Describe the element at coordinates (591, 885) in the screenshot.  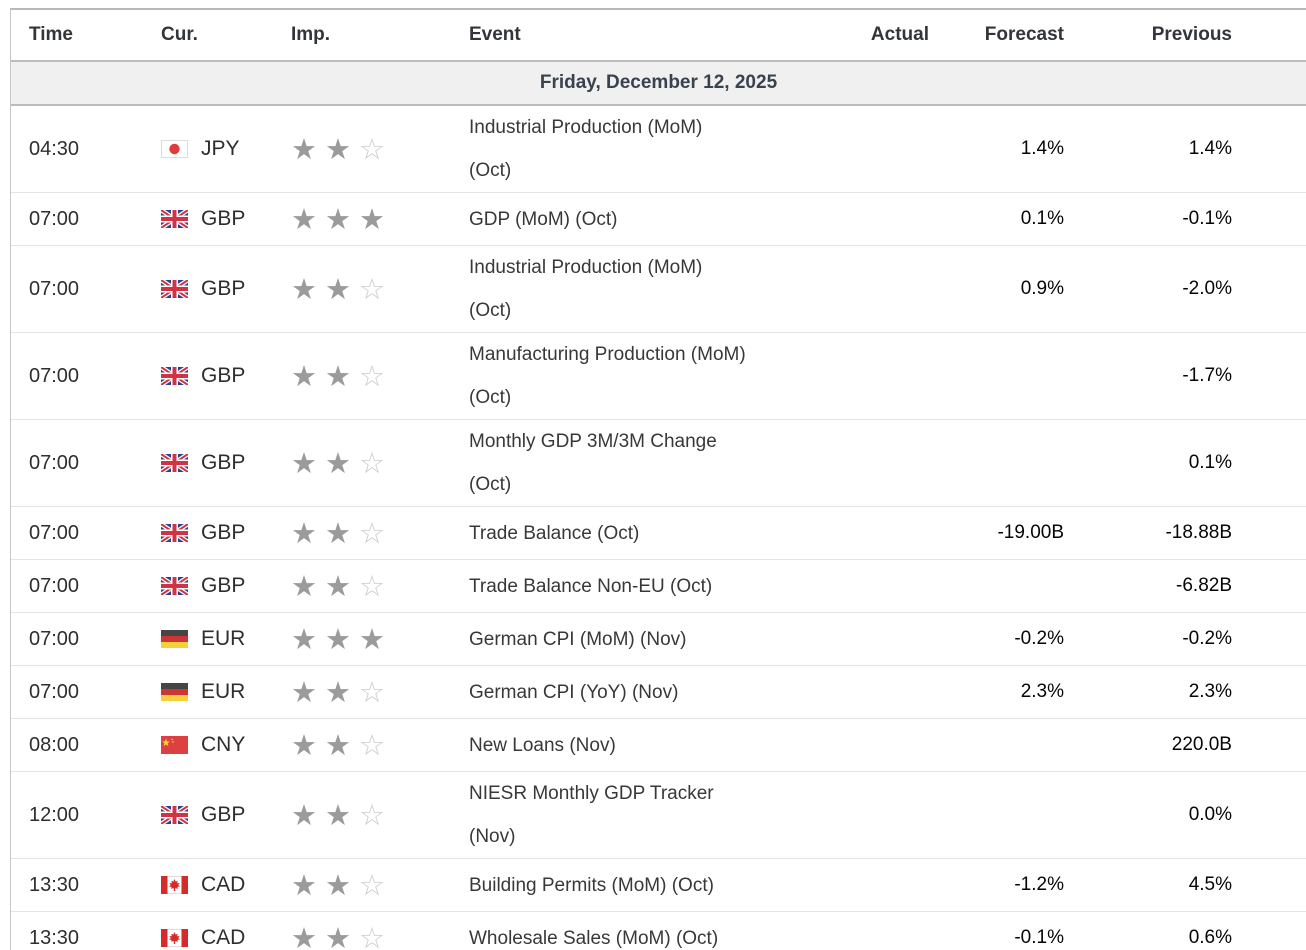
I see `event-title: Building Permits (MoM) (Oct)` at that location.